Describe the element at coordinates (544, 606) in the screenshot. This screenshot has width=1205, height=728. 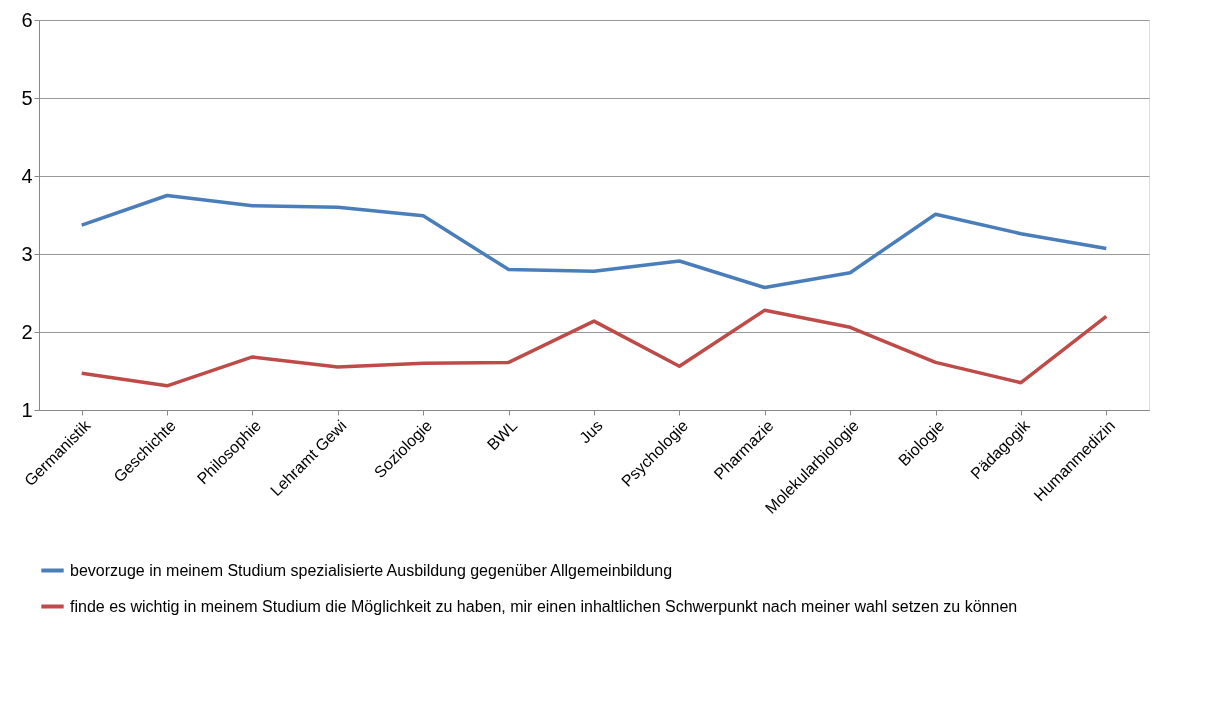
I see `legend-label: finde es wichtig in meinem Studium die Möglichkeit zu haben, mir einen inhaltlichen Schwerpunkt nach meiner wahl setzen zu können` at that location.